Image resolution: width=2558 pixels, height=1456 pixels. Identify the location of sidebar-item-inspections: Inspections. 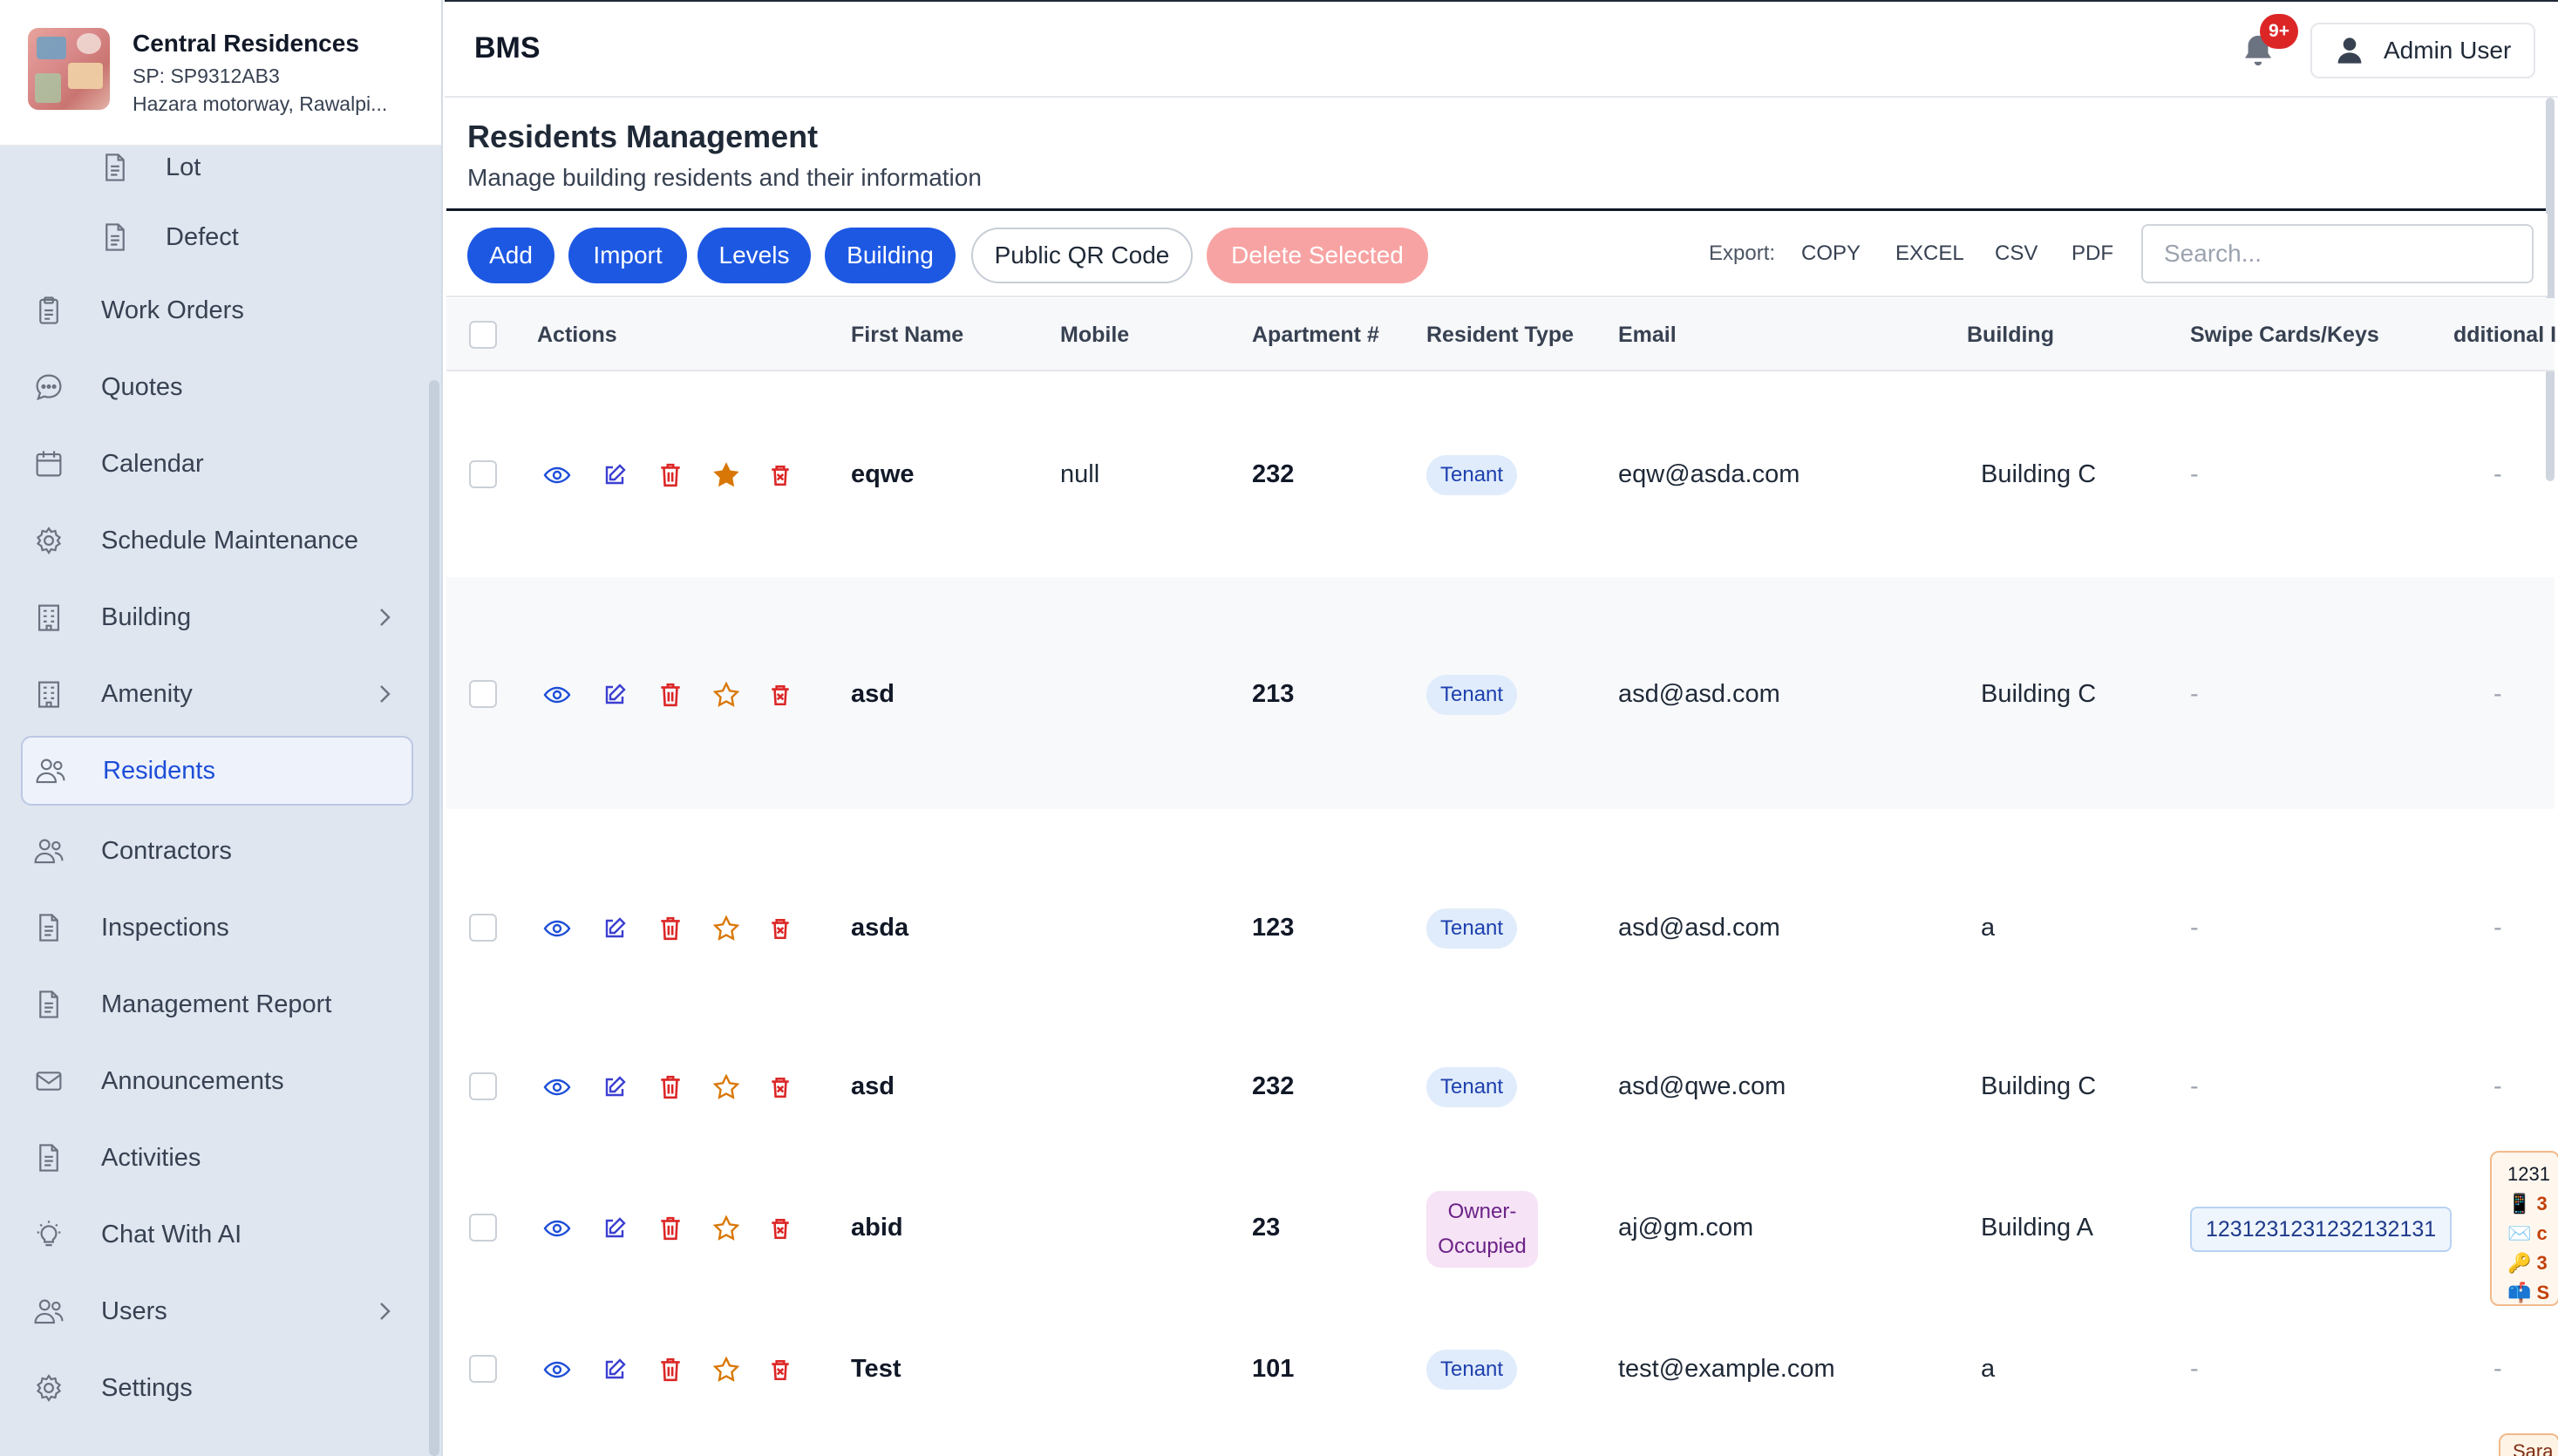
(217, 928).